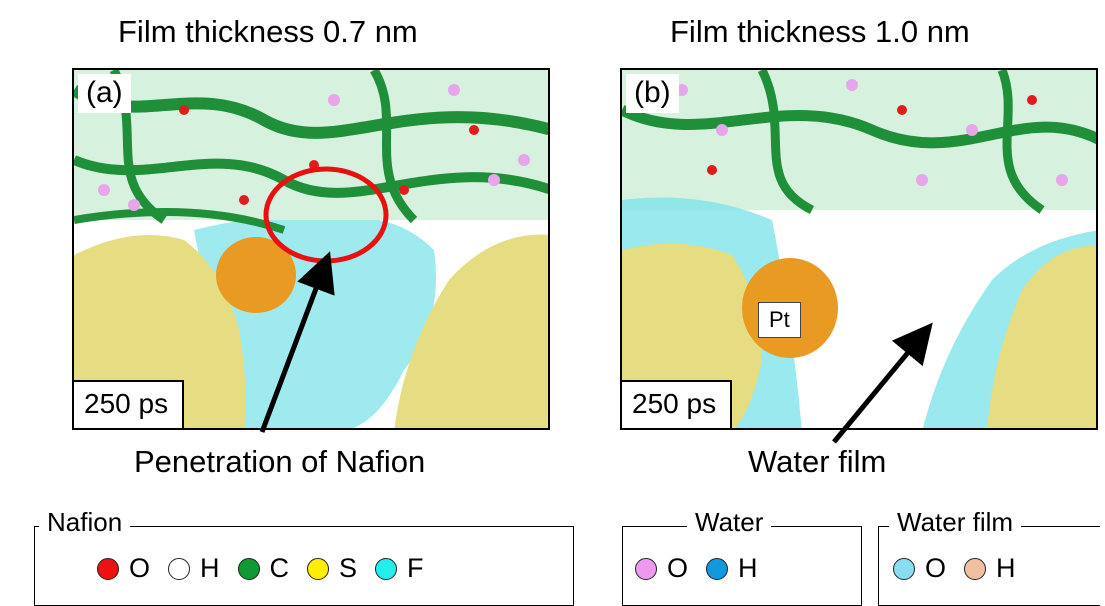 The width and height of the screenshot is (1105, 606). What do you see at coordinates (108, 569) in the screenshot?
I see `red-circle-icon` at bounding box center [108, 569].